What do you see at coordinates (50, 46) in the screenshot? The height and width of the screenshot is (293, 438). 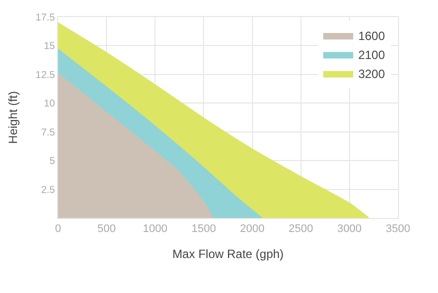 I see `y-tick-label: 15` at bounding box center [50, 46].